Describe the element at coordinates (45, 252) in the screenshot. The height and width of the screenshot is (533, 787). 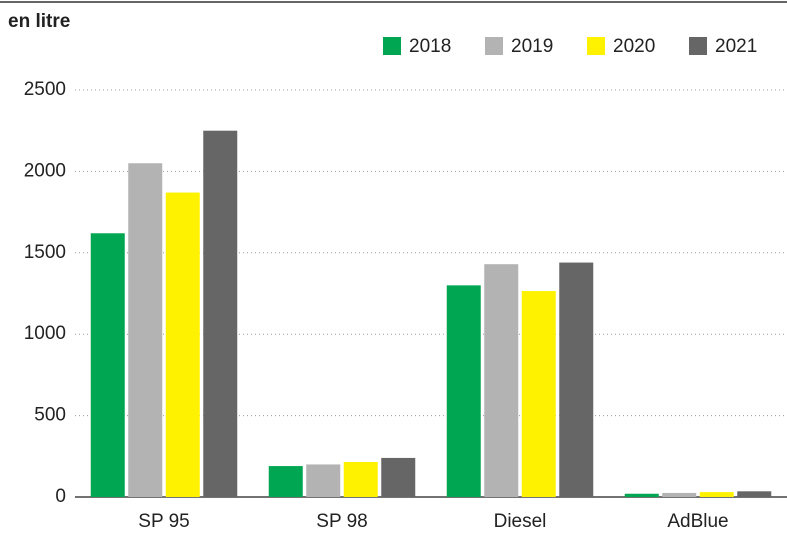
I see `y-tick-label: 1500` at that location.